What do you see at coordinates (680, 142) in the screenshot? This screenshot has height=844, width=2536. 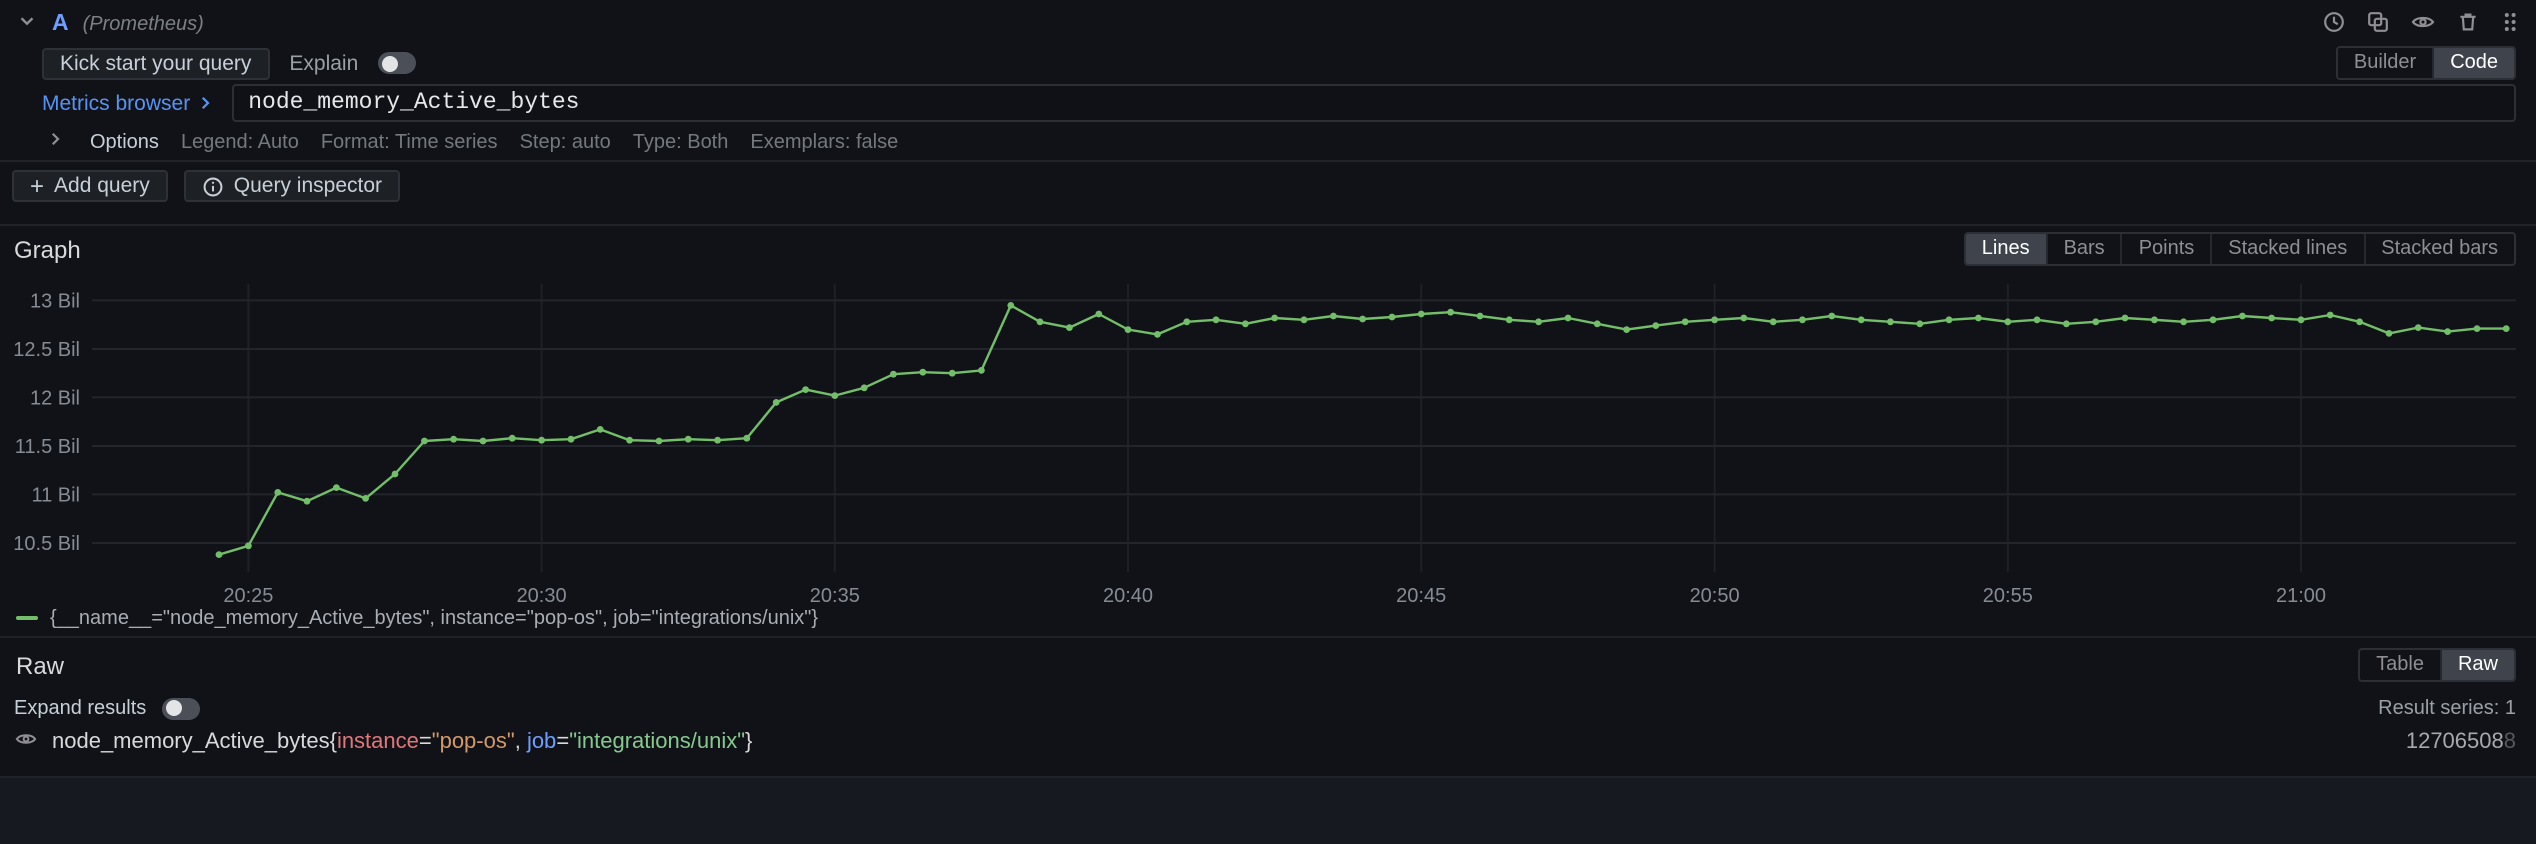 I see `option-type: Type: Both` at bounding box center [680, 142].